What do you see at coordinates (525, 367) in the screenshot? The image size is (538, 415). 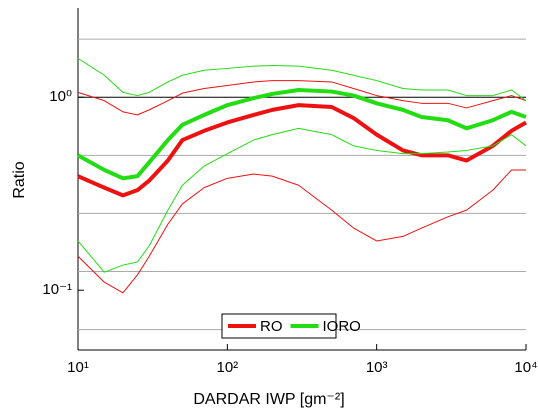 I see `x-tick-label: 10⁴` at bounding box center [525, 367].